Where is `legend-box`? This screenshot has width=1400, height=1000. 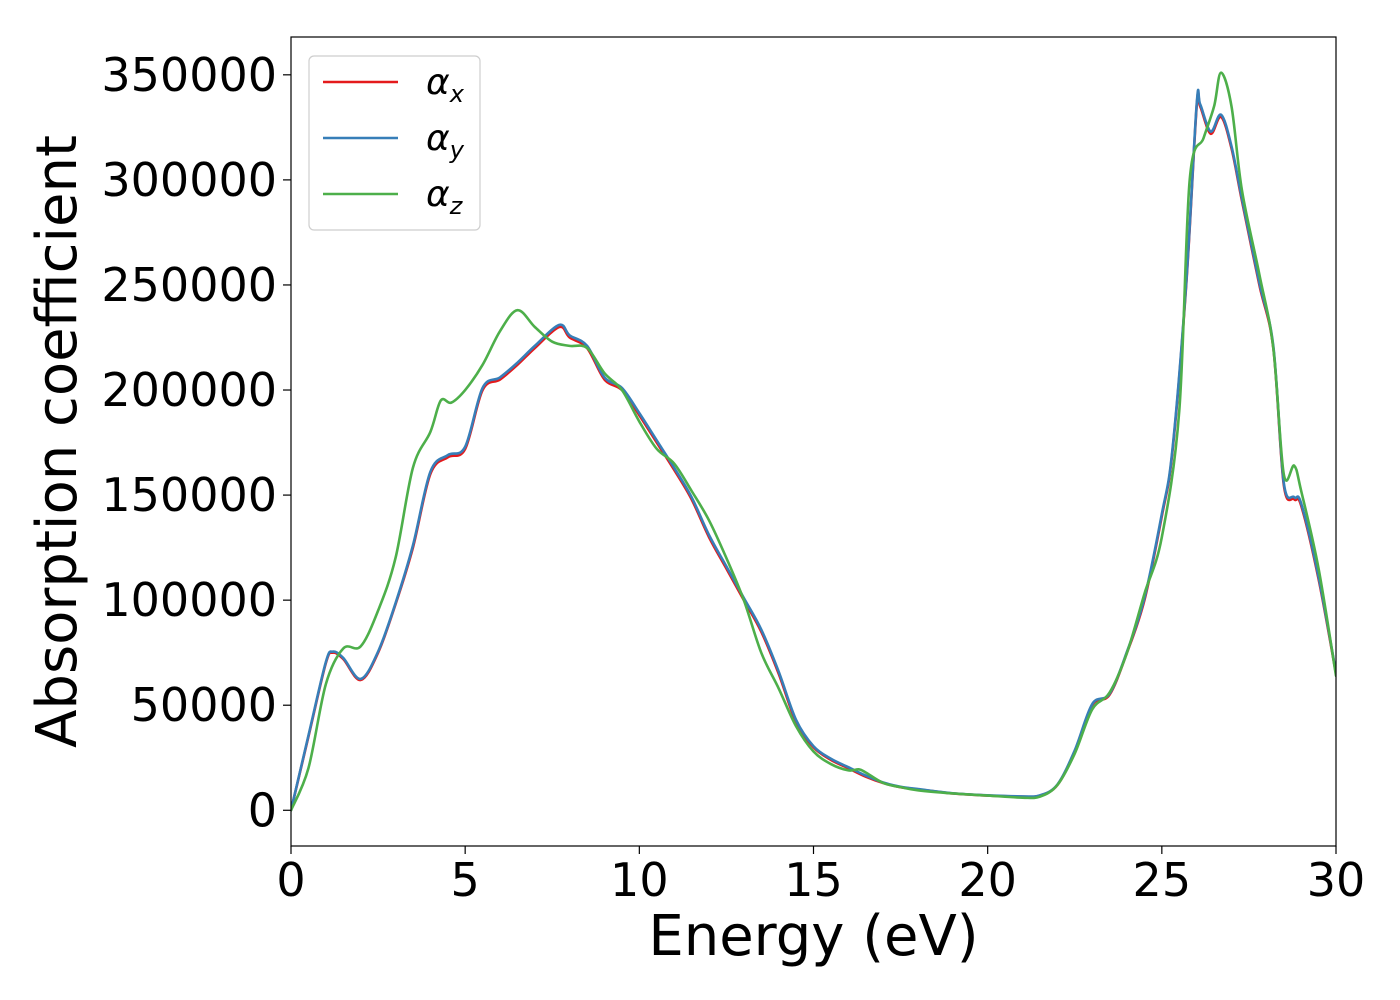 legend-box is located at coordinates (394, 143).